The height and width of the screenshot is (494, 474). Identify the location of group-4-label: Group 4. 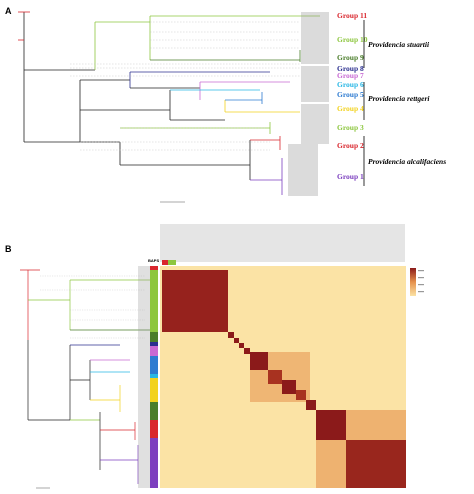
(350, 108).